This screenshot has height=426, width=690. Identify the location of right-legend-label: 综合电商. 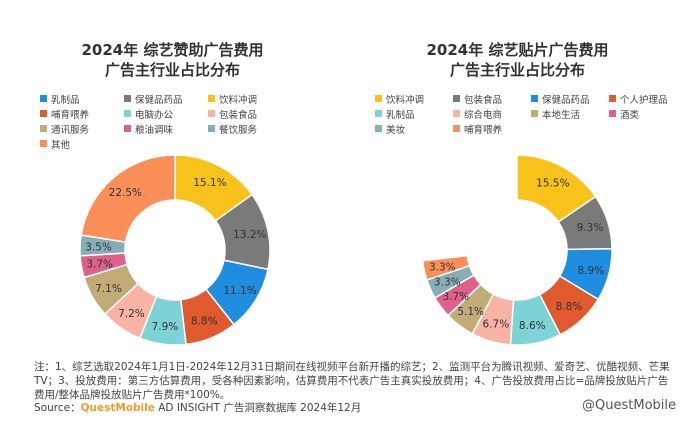
(483, 115).